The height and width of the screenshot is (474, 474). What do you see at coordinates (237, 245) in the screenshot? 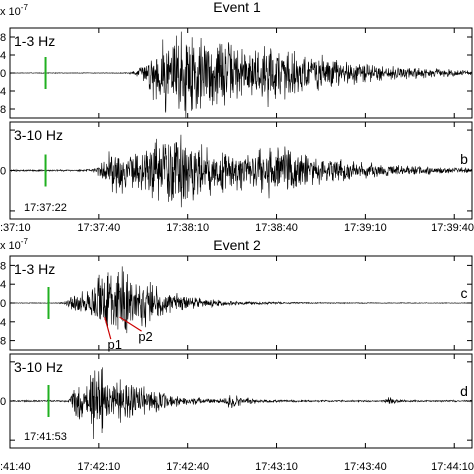
I see `chart-title: Event 2` at bounding box center [237, 245].